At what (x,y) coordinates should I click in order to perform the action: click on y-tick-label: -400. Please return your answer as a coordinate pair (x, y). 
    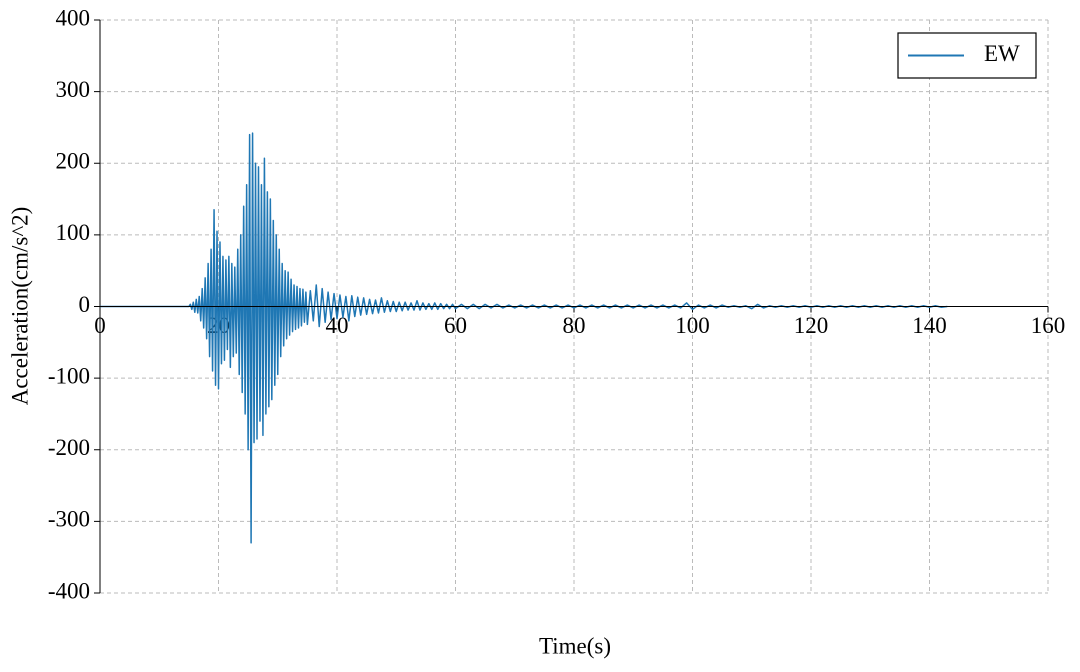
    Looking at the image, I should click on (69, 590).